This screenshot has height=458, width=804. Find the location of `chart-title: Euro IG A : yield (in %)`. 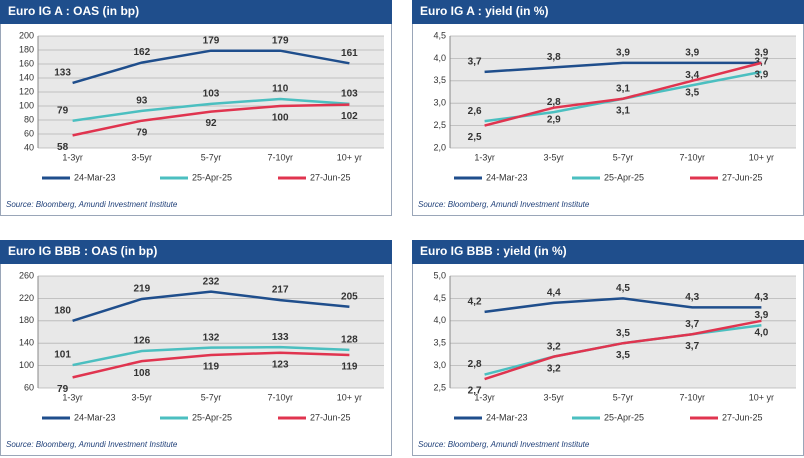

chart-title: Euro IG A : yield (in %) is located at coordinates (484, 11).